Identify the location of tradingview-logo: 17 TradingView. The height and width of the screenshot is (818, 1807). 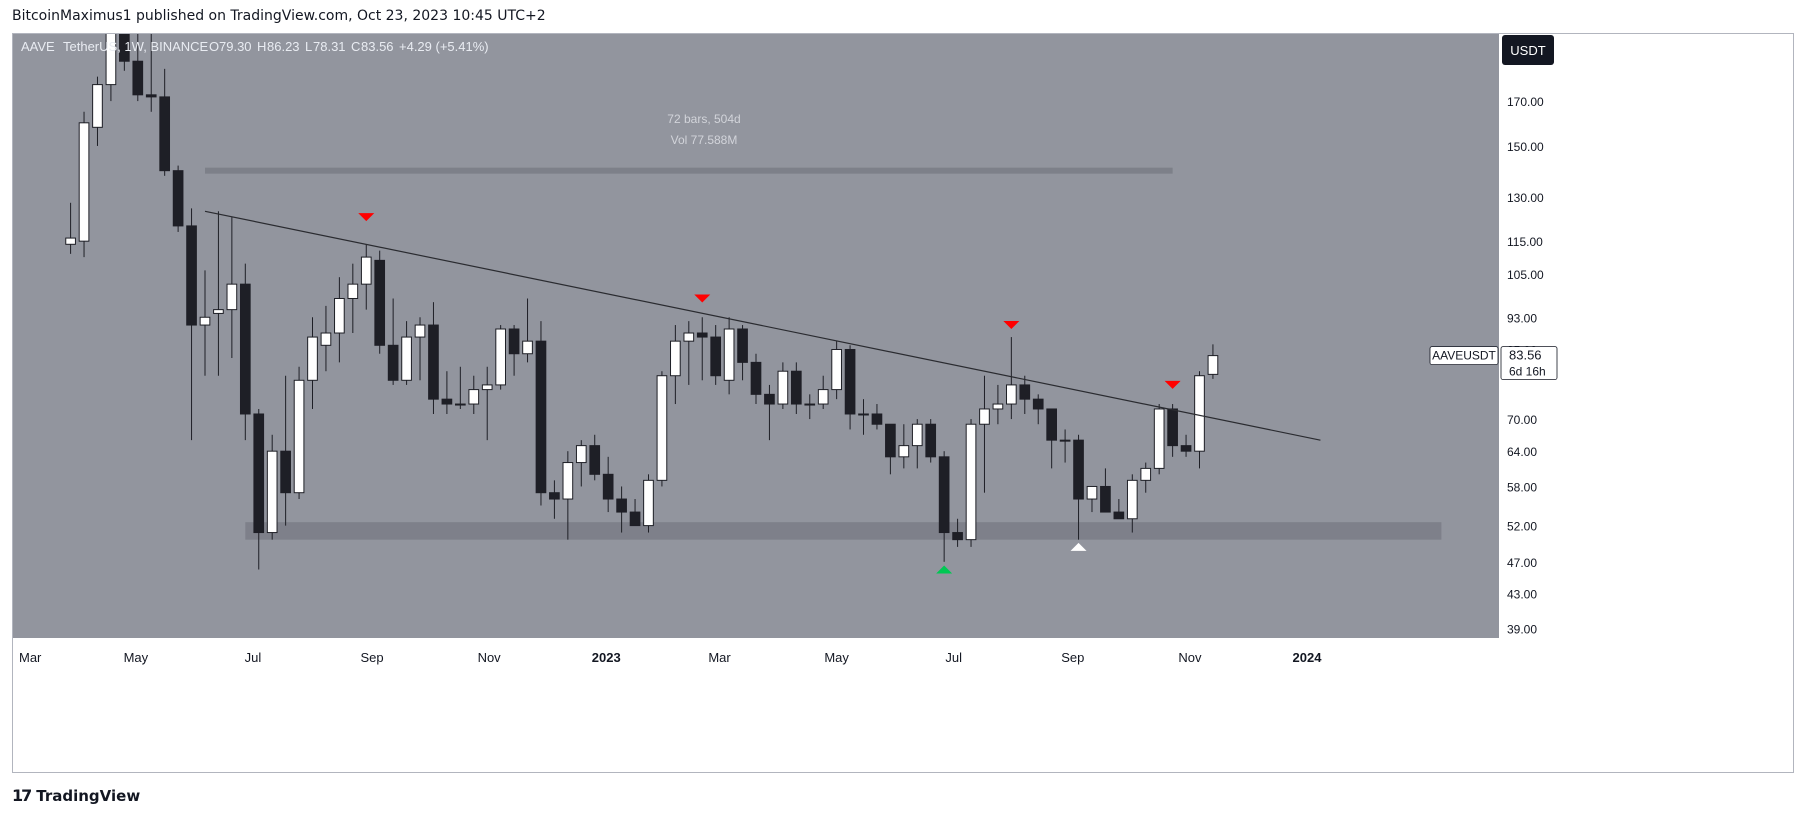
(76, 795).